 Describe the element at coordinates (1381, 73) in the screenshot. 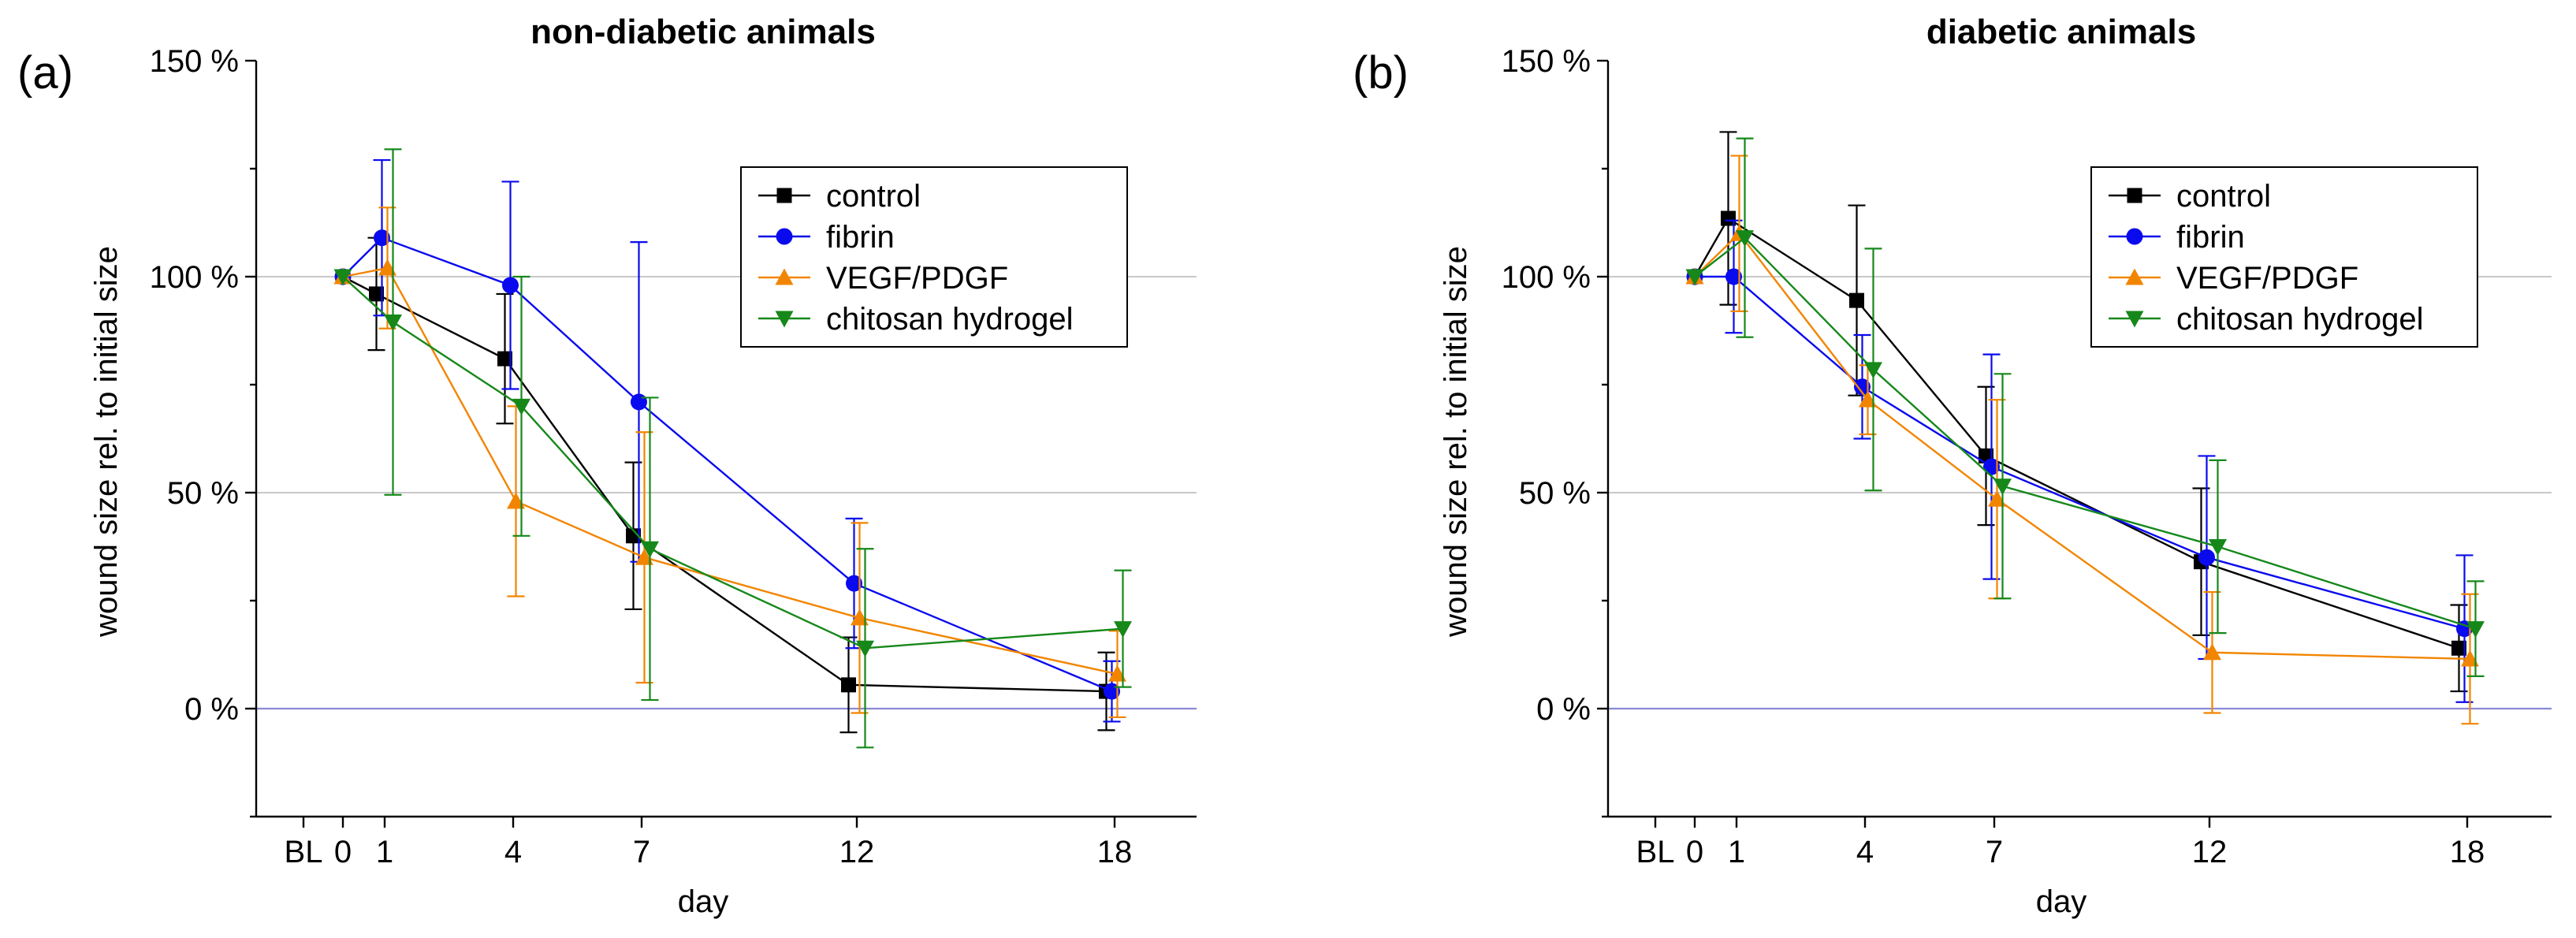

I see `panel-label-b: (b)` at that location.